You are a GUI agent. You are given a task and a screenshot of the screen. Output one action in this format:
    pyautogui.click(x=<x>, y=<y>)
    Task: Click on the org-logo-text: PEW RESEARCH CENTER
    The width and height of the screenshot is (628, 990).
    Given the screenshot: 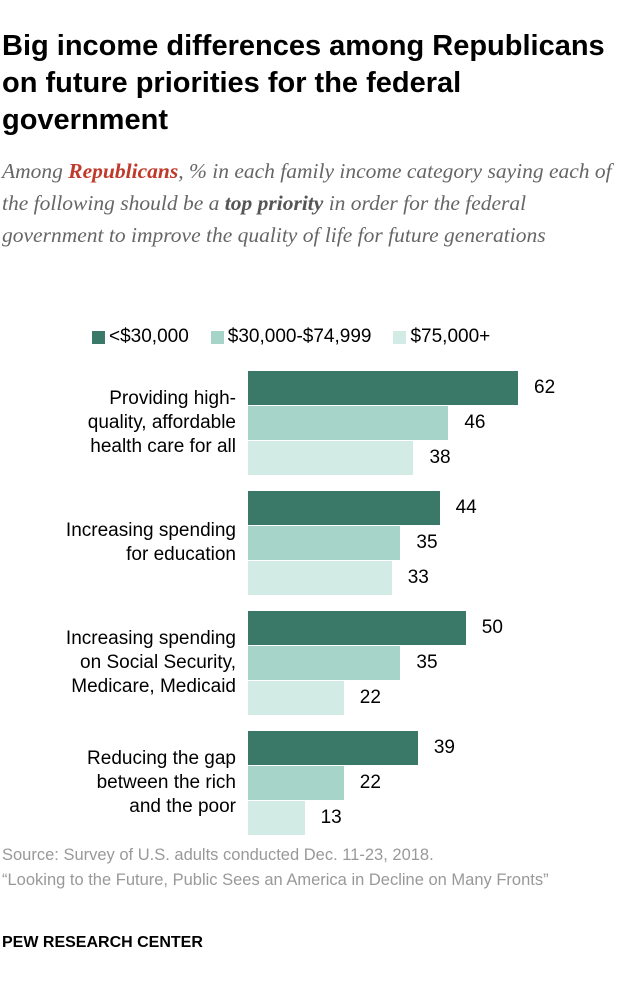 What is the action you would take?
    pyautogui.click(x=102, y=942)
    